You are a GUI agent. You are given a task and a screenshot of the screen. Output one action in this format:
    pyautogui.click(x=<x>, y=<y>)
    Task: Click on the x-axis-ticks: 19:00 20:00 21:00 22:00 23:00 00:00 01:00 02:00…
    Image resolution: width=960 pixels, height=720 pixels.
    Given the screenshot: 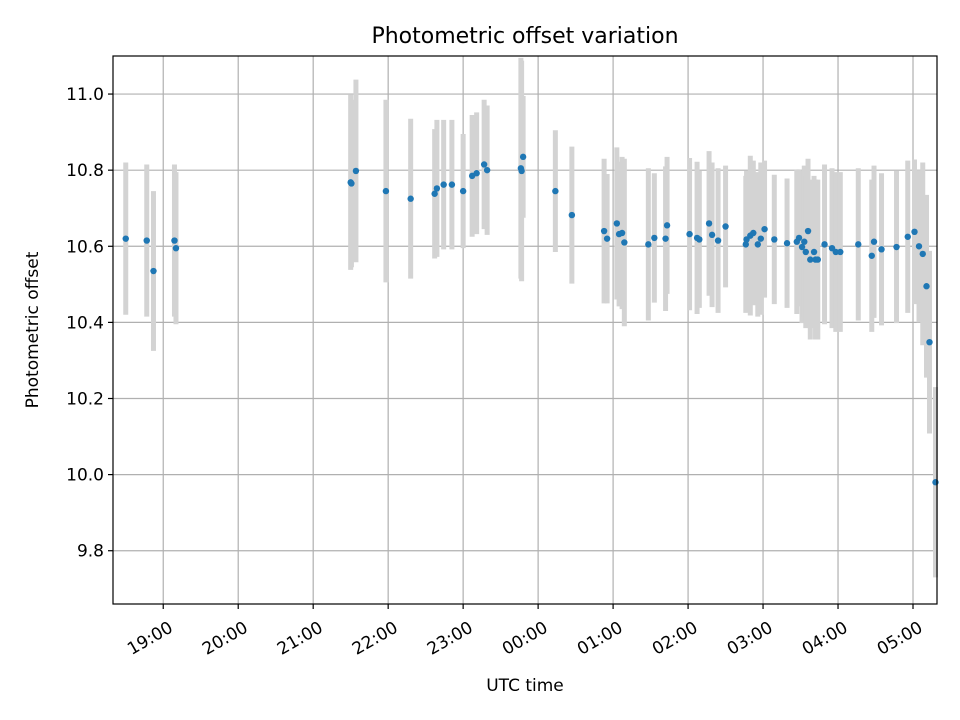 What is the action you would take?
    pyautogui.click(x=525, y=632)
    